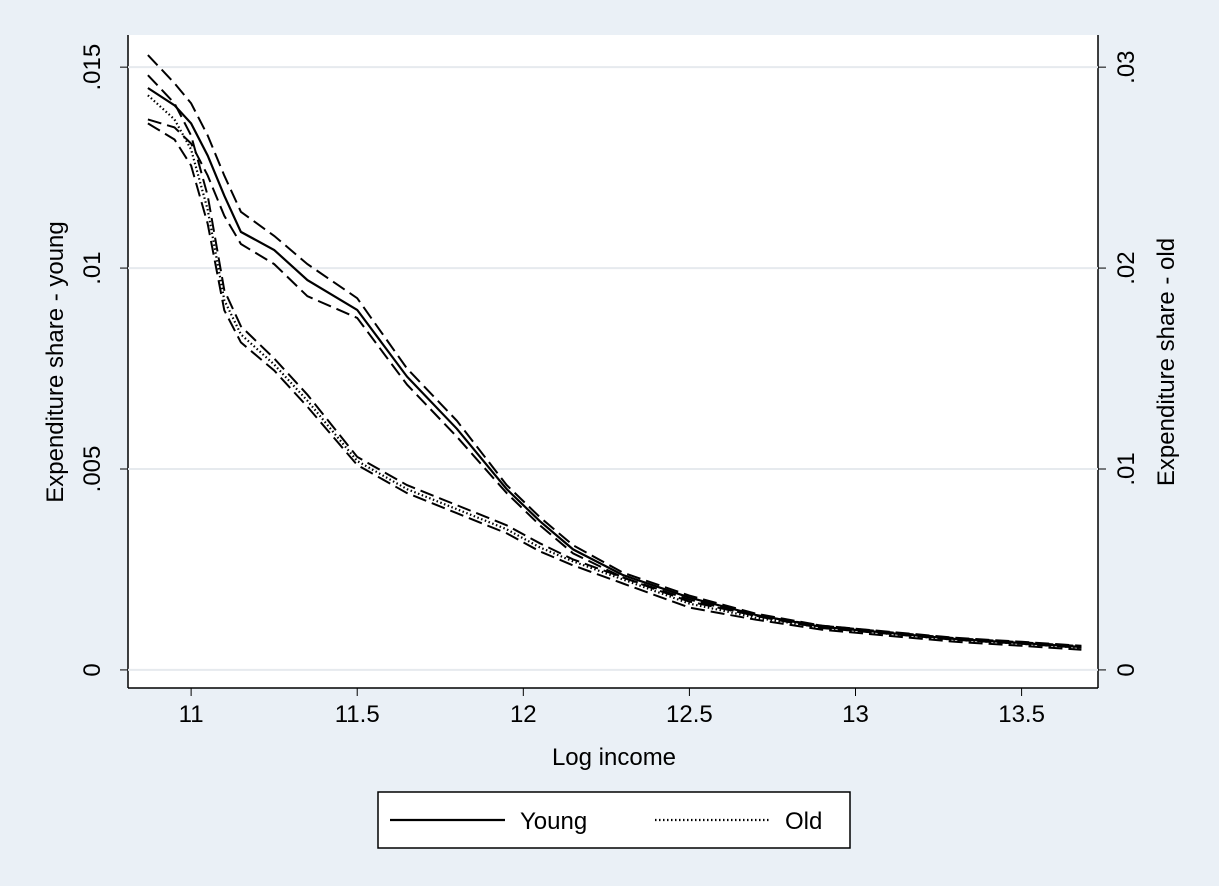  Describe the element at coordinates (92, 669) in the screenshot. I see `y-tick-label: 0` at that location.